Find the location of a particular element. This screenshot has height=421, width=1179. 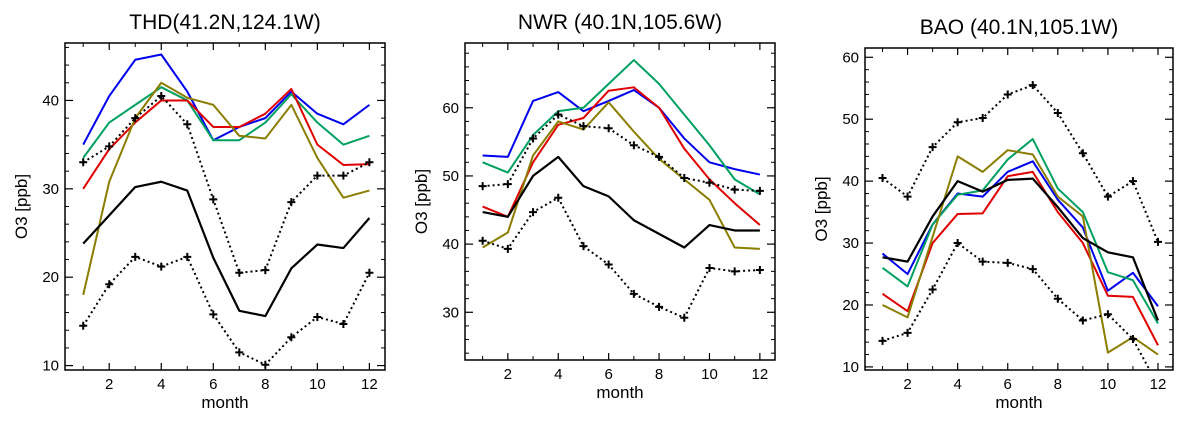

y-tick-label: 50 is located at coordinates (450, 176).